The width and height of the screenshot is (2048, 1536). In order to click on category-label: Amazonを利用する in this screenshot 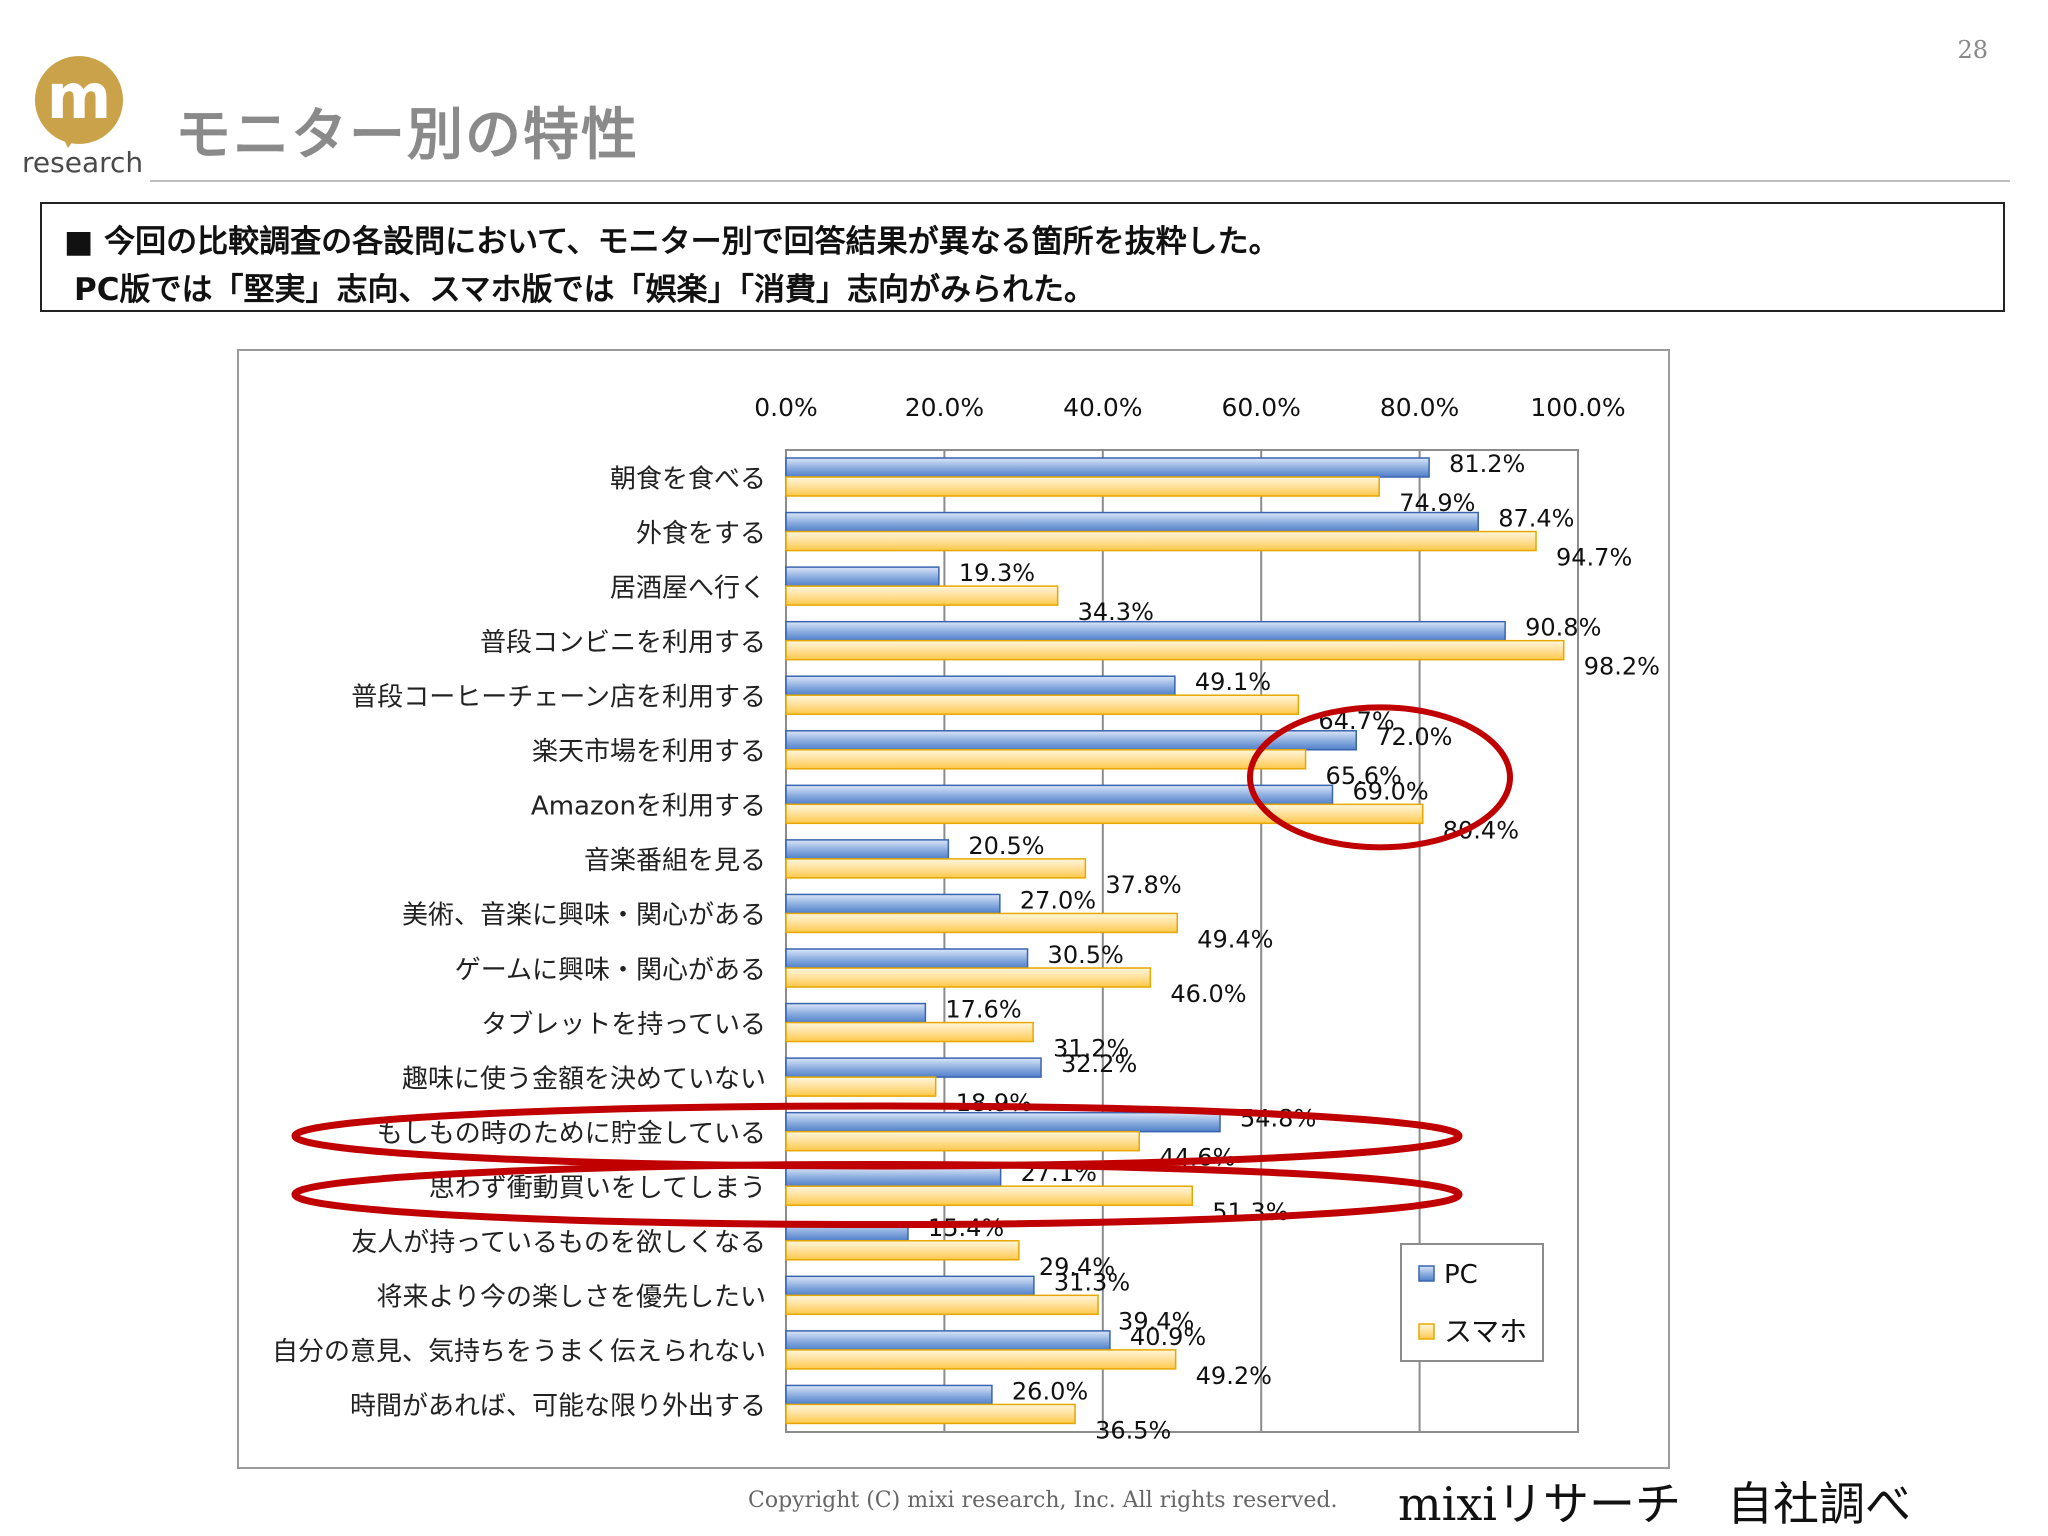, I will do `click(648, 807)`.